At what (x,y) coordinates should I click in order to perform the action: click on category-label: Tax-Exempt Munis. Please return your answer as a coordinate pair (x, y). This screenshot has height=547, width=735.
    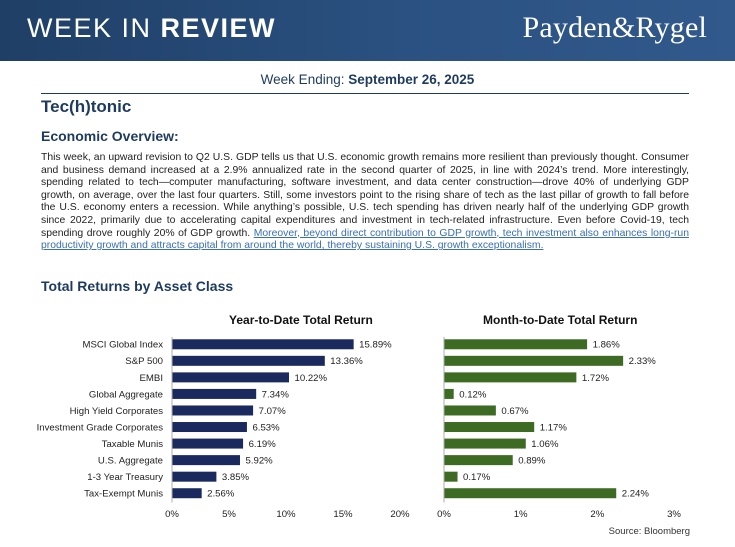
    Looking at the image, I should click on (123, 494).